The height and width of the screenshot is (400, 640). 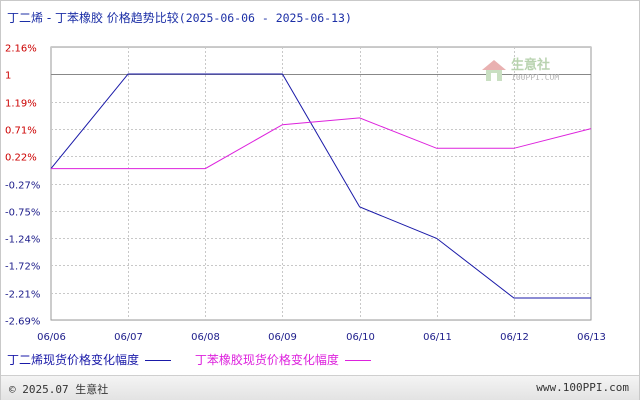 What do you see at coordinates (265, 18) in the screenshot?
I see `chart-title-date-range: (2025-06-06 - 2025-06-13)` at bounding box center [265, 18].